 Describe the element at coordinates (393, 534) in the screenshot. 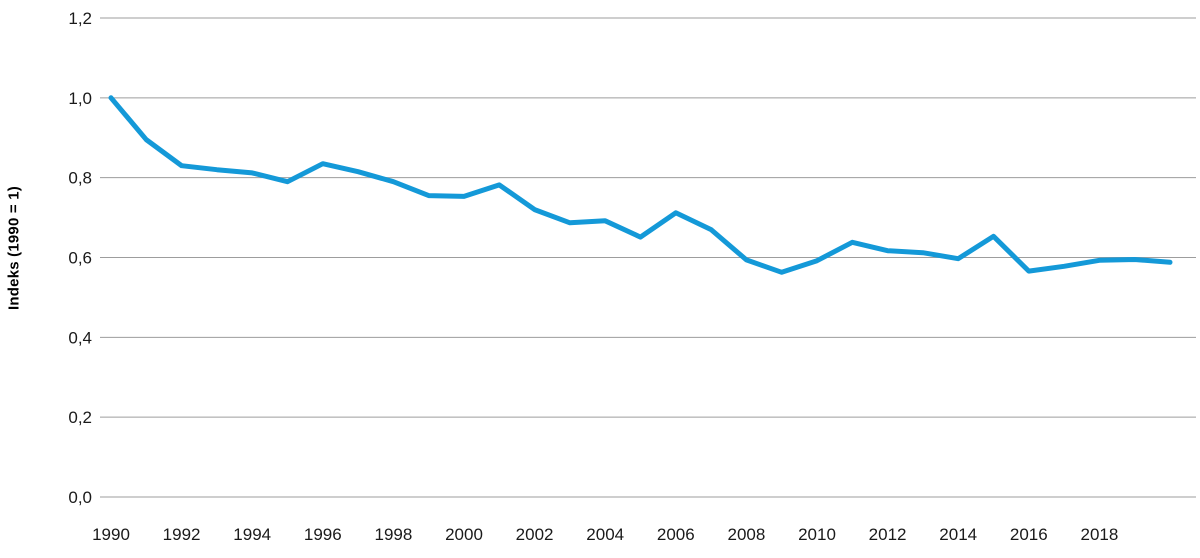

I see `x-tick-label: 1998` at that location.